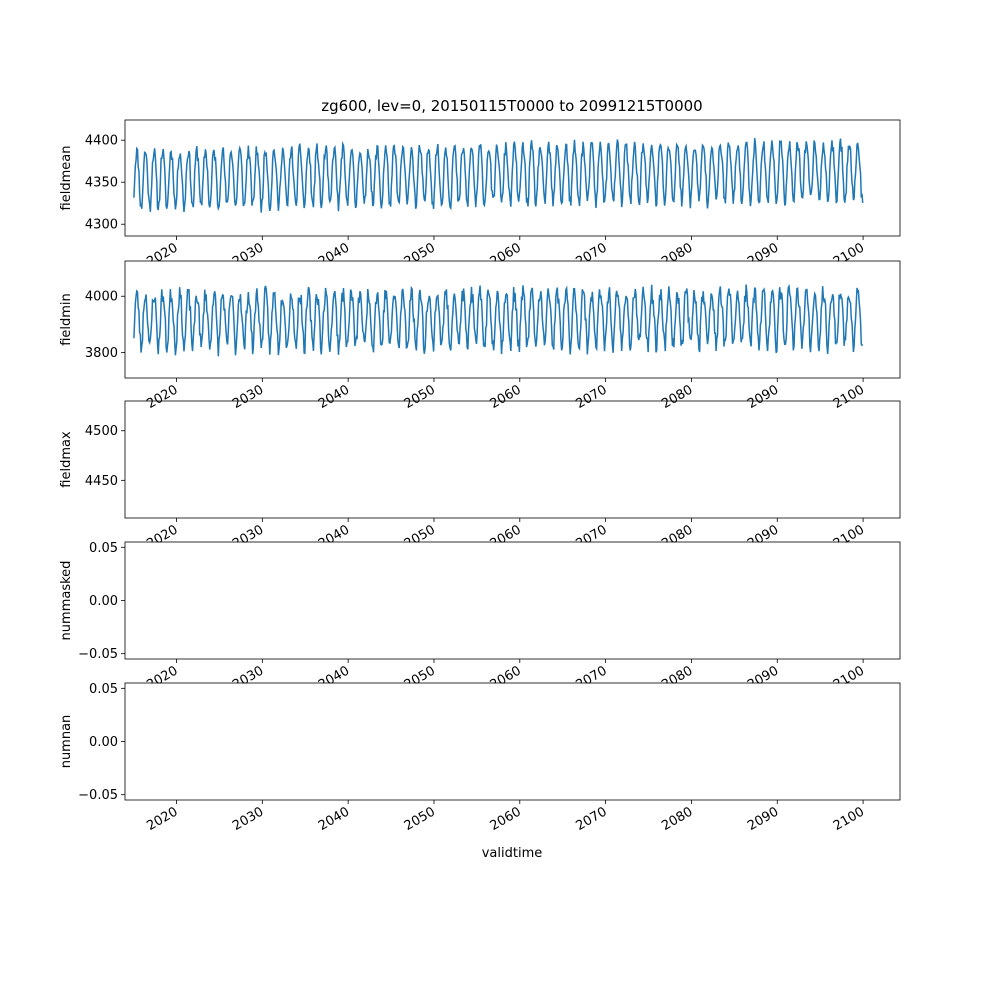 The width and height of the screenshot is (1000, 1000). What do you see at coordinates (66, 742) in the screenshot?
I see `y-axis-label-numnan: numnan` at bounding box center [66, 742].